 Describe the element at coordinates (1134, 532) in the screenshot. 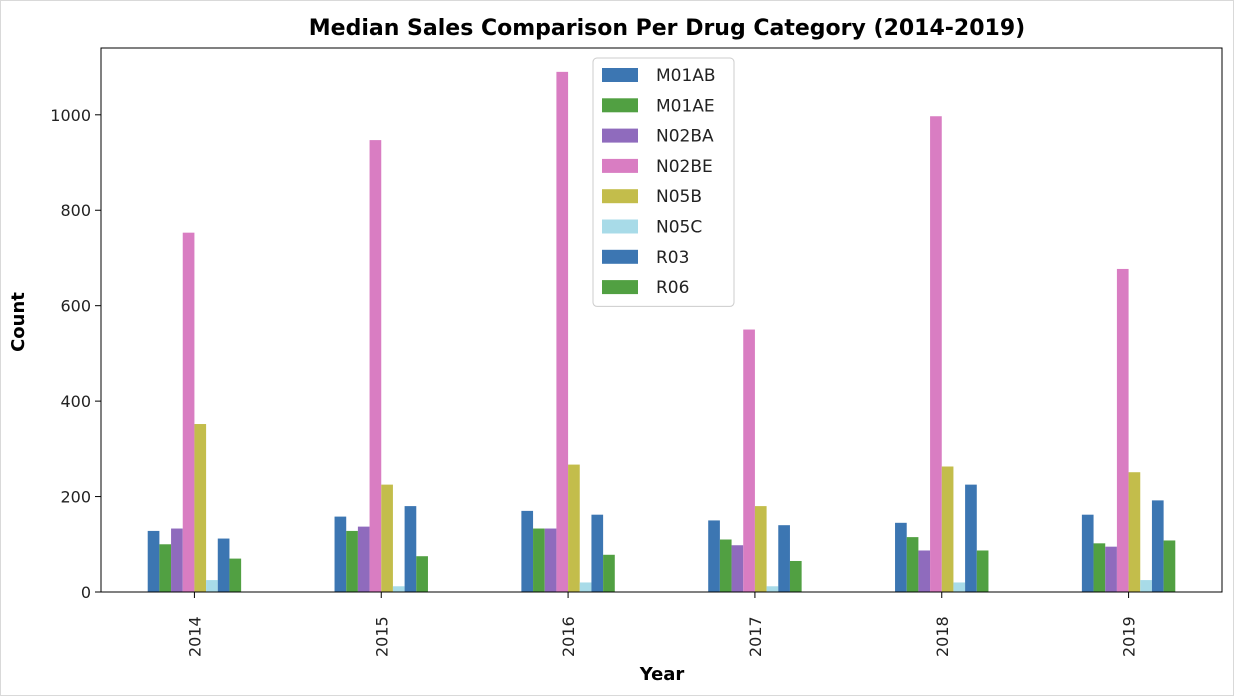

I see `bar-n05b-2019` at that location.